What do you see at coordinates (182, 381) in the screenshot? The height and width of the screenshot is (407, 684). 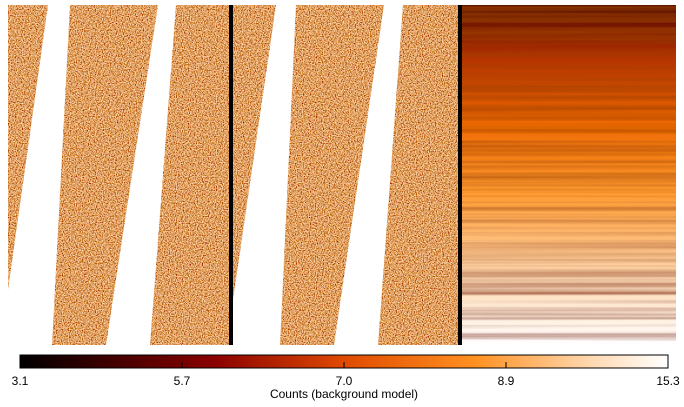 I see `colorbar-tick-label: 5.7` at bounding box center [182, 381].